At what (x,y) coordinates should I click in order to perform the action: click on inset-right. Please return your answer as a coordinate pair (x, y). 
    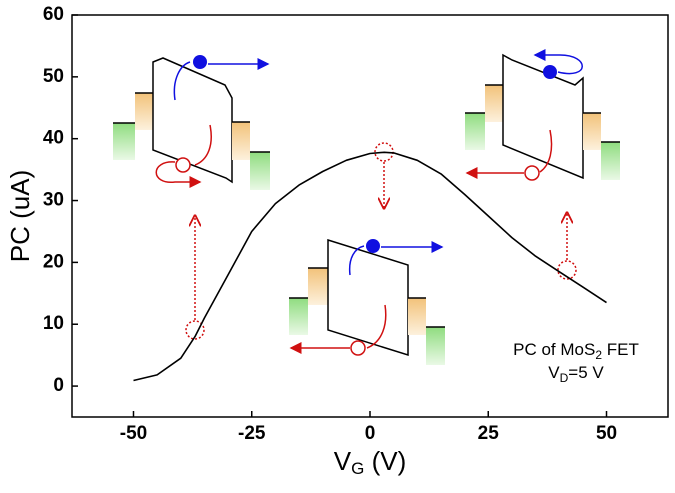
    Looking at the image, I should click on (542, 115).